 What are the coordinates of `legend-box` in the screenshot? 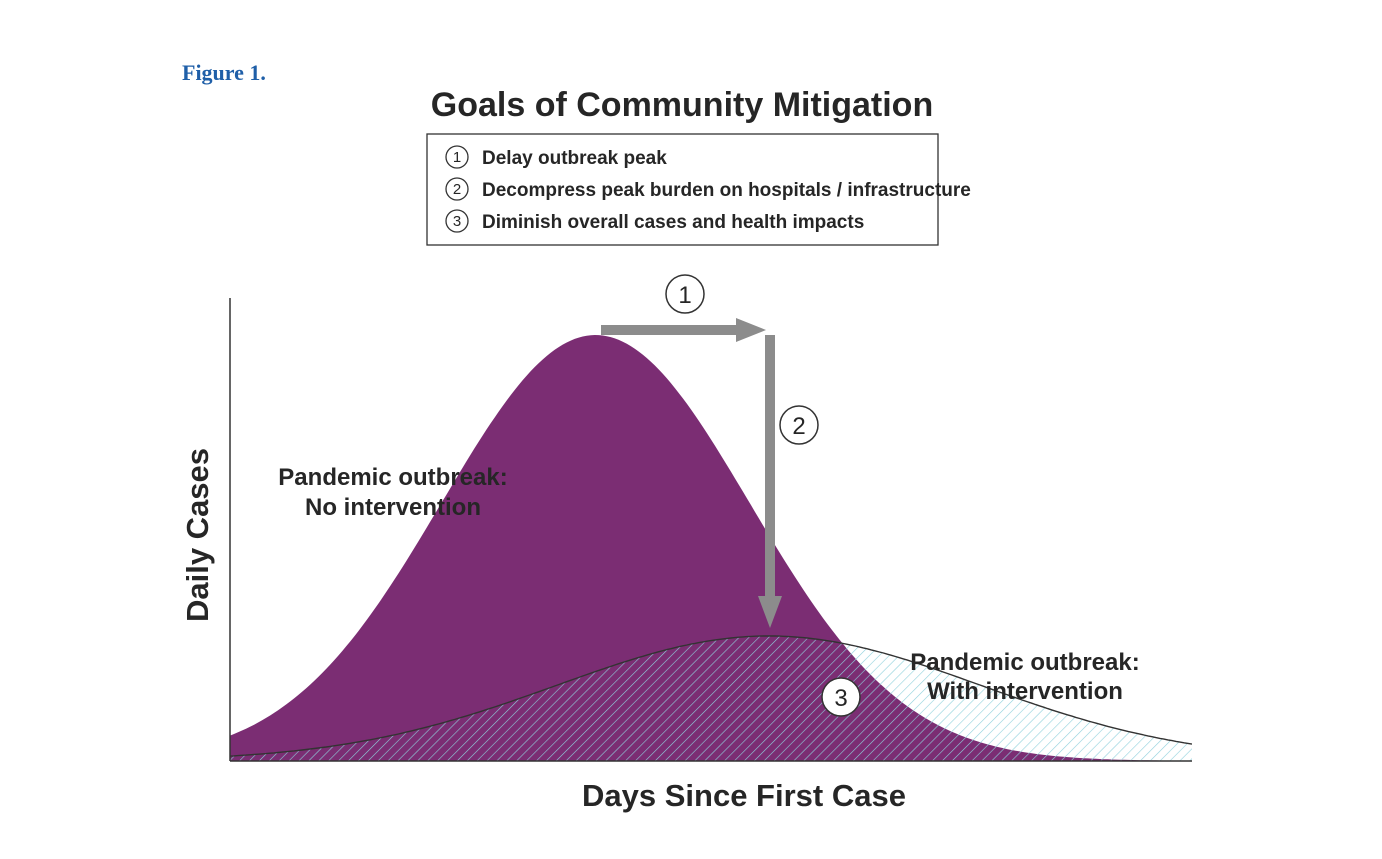 It's located at (682, 189).